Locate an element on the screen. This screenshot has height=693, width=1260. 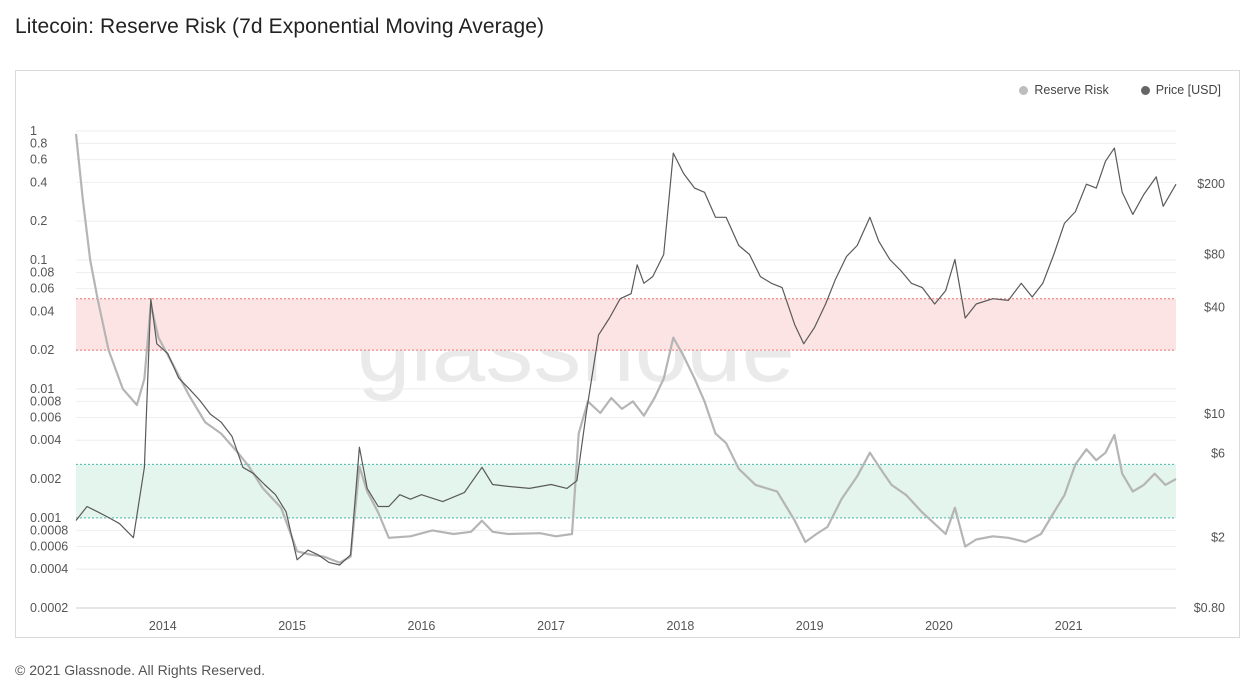
y-left-tick-label: 1 is located at coordinates (33, 131).